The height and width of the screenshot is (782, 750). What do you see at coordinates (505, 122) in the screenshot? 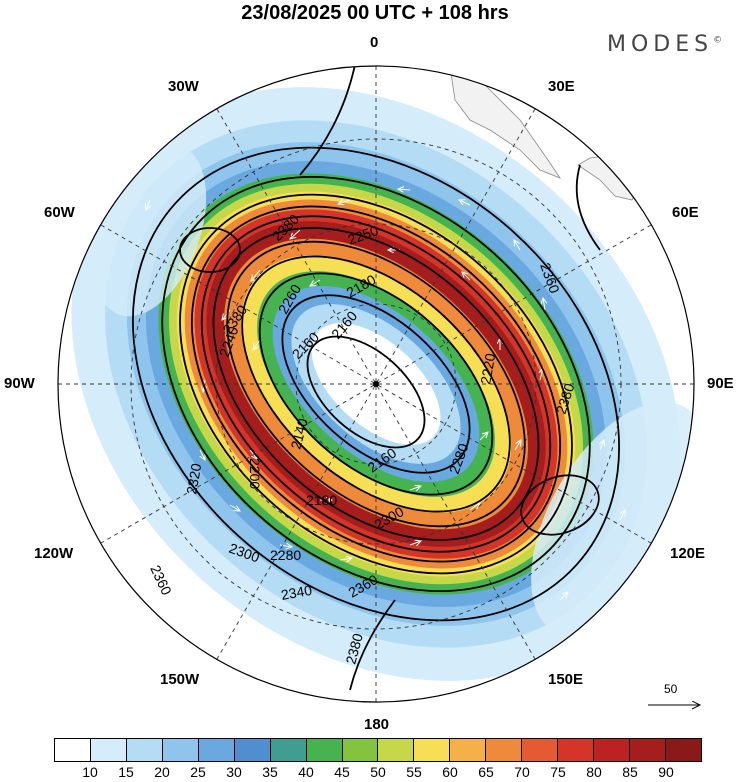
I see `africa-landmass` at bounding box center [505, 122].